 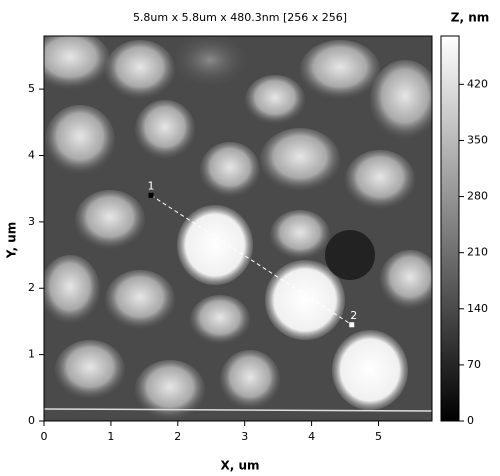 What do you see at coordinates (31, 287) in the screenshot?
I see `y-tick-label: 2` at bounding box center [31, 287].